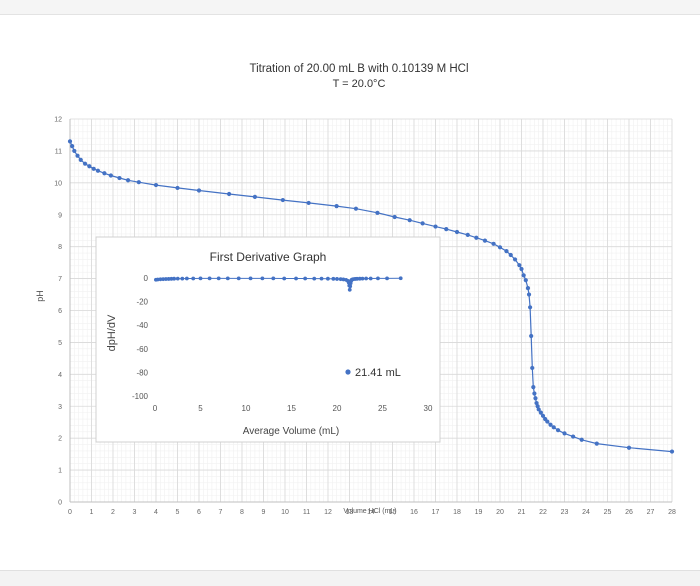 The width and height of the screenshot is (700, 586). I want to click on inset-y-axis-label: dpH/dV, so click(112, 332).